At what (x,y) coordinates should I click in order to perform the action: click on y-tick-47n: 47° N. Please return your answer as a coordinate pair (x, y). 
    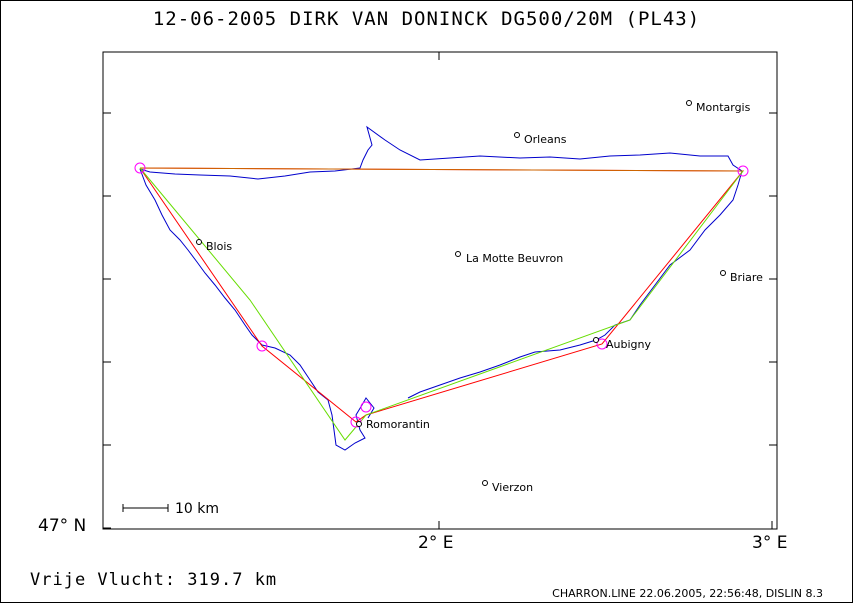
    Looking at the image, I should click on (62, 526).